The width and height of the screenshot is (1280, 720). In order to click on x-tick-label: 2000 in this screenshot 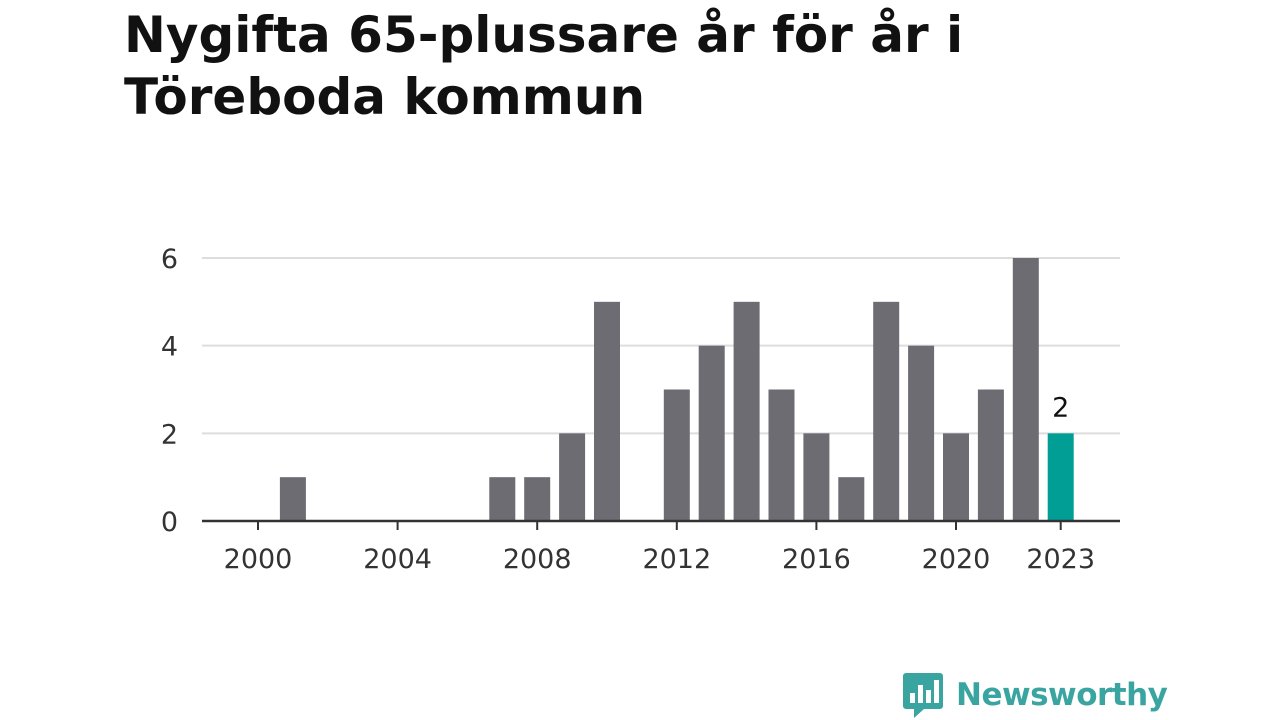, I will do `click(258, 559)`.